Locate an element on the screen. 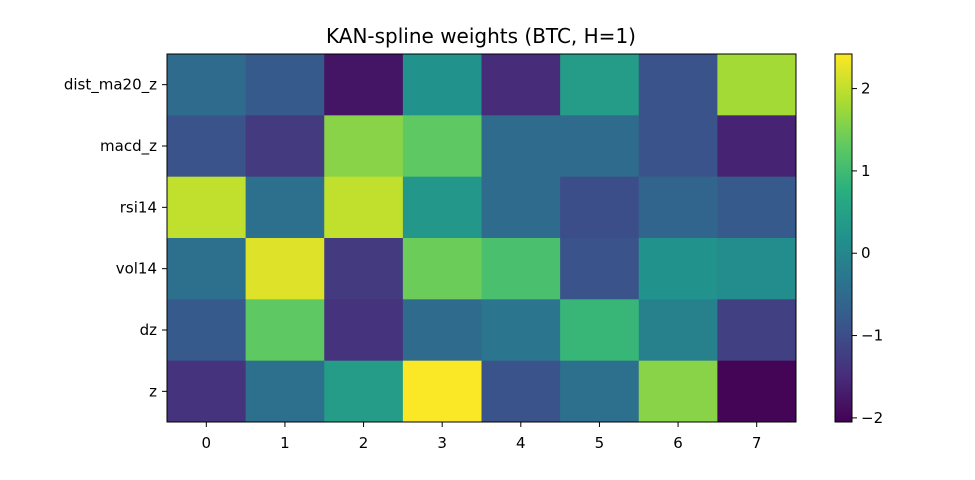 The image size is (975, 480). colorbar-frame is located at coordinates (843, 238).